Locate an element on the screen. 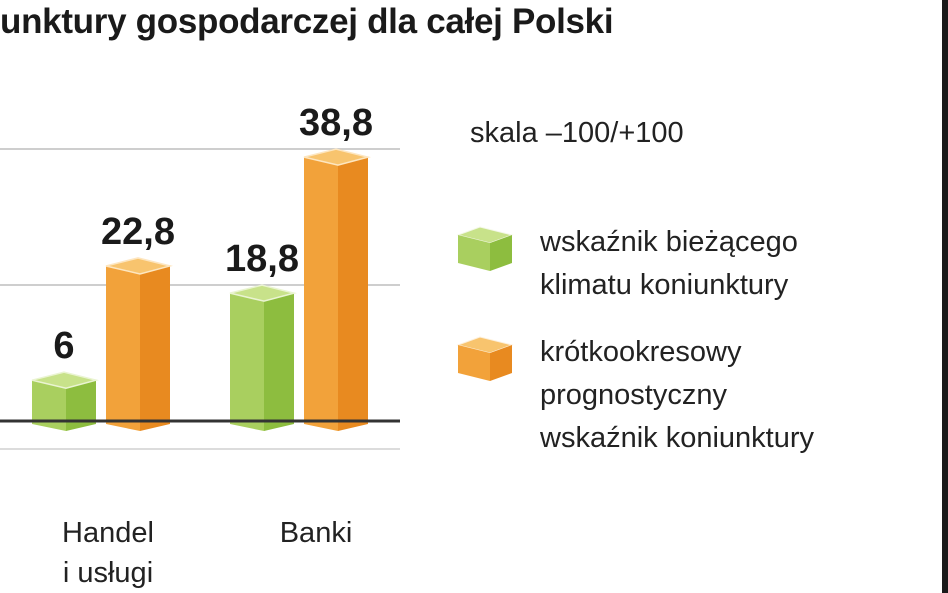 The width and height of the screenshot is (948, 593). bar-value-label: 18,8 is located at coordinates (262, 259).